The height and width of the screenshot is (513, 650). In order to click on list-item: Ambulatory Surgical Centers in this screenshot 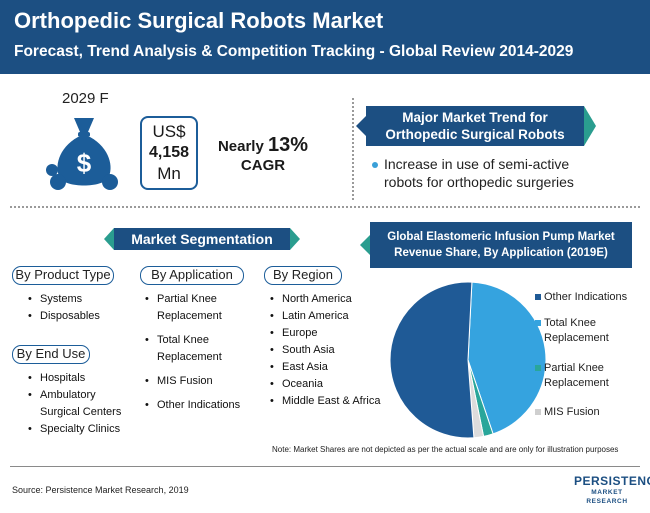, I will do `click(83, 404)`.